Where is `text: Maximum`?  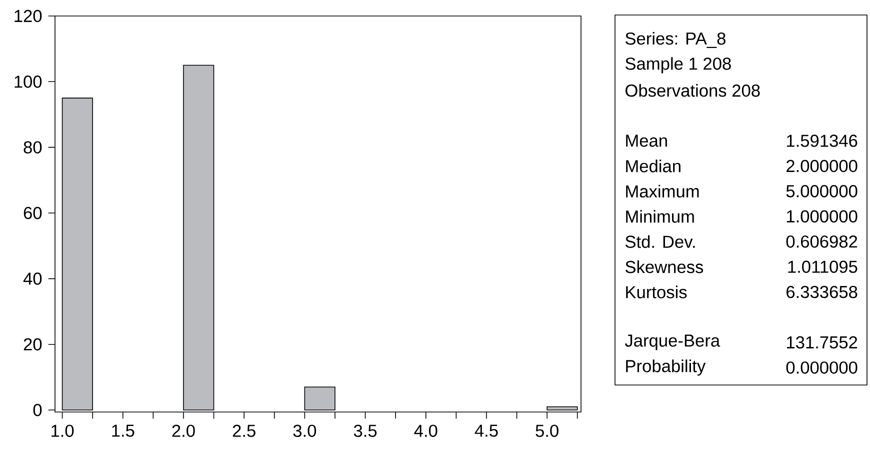 text: Maximum is located at coordinates (662, 191).